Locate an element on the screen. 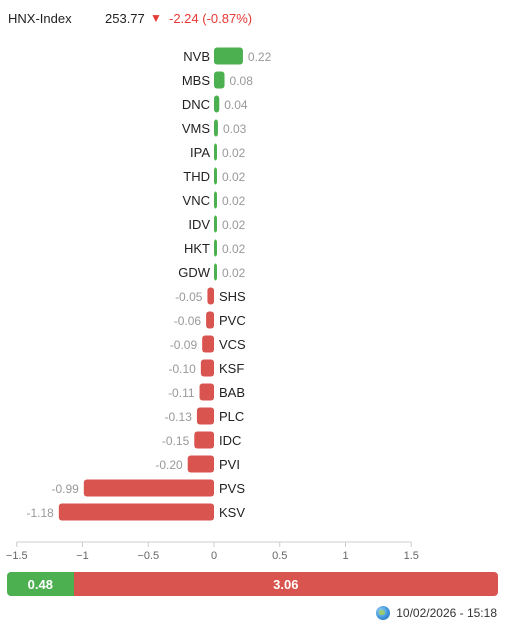 Image resolution: width=505 pixels, height=626 pixels. category-label: PVI is located at coordinates (229, 464).